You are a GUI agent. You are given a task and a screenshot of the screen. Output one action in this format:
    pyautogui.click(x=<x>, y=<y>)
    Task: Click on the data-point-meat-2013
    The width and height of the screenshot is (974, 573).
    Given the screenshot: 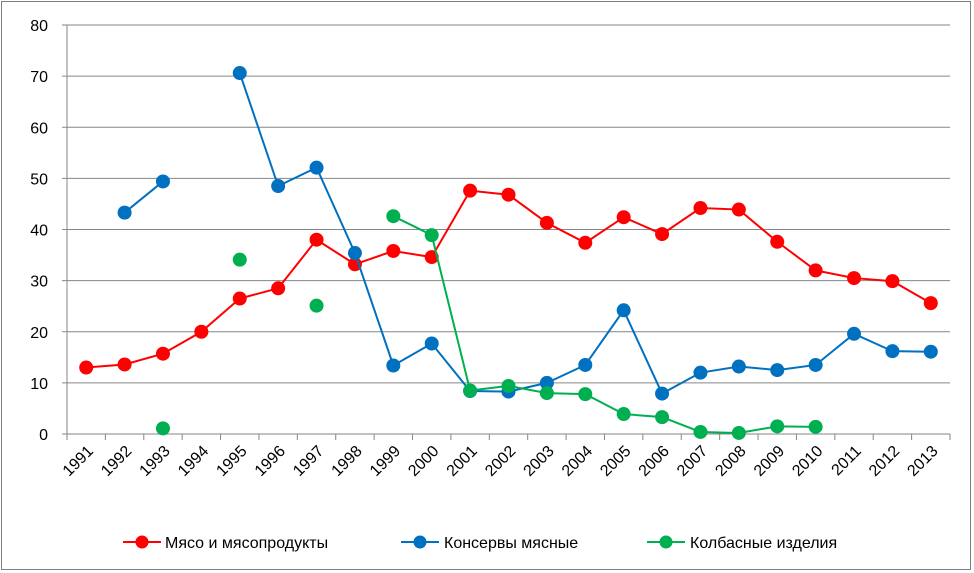 What is the action you would take?
    pyautogui.click(x=930, y=303)
    